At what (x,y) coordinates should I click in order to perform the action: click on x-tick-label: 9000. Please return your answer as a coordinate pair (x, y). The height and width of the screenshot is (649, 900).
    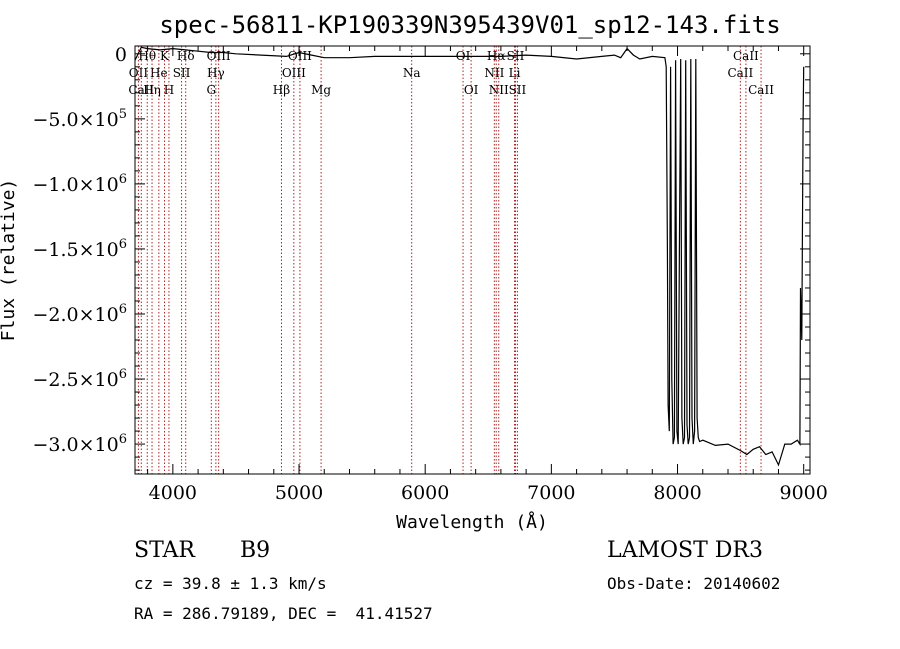
    Looking at the image, I should click on (804, 493).